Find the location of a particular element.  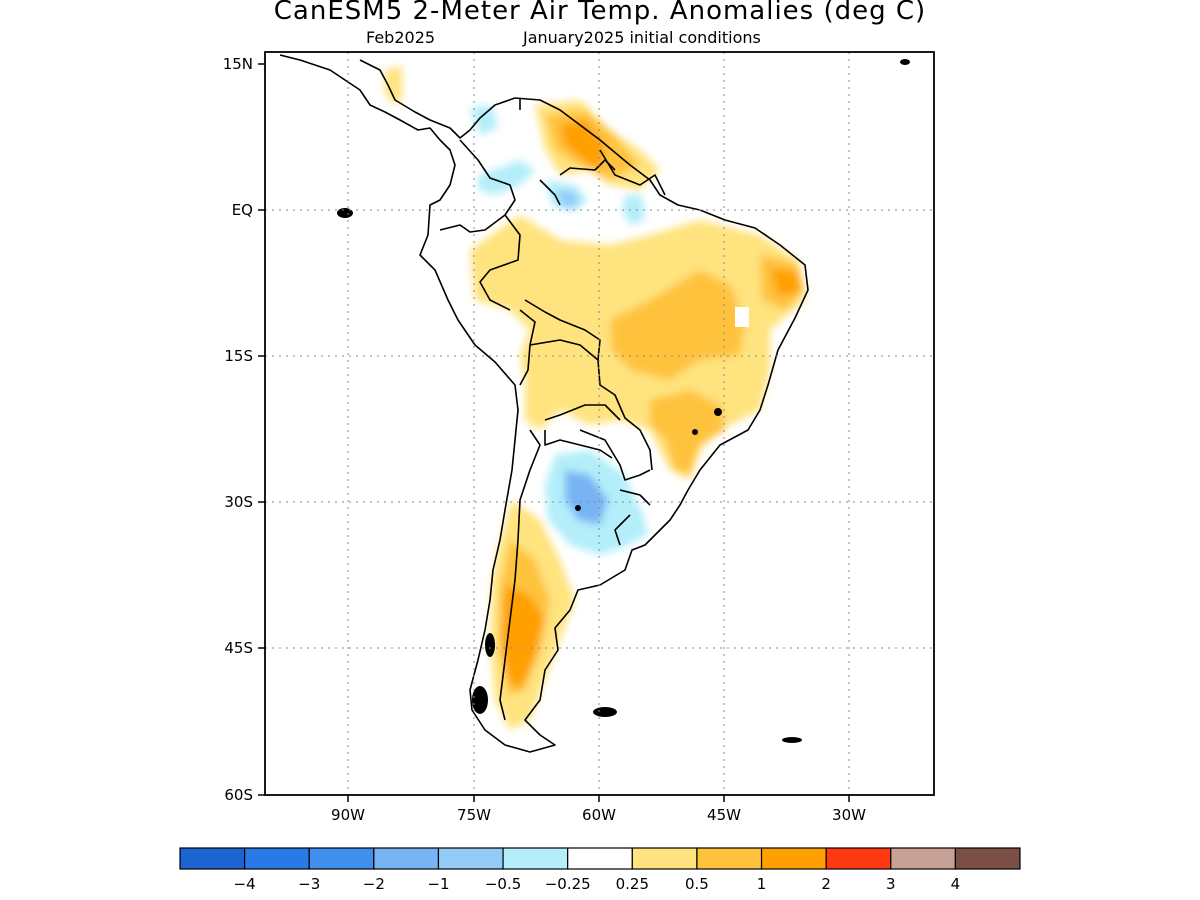

colorbar-label: −3 is located at coordinates (309, 884).